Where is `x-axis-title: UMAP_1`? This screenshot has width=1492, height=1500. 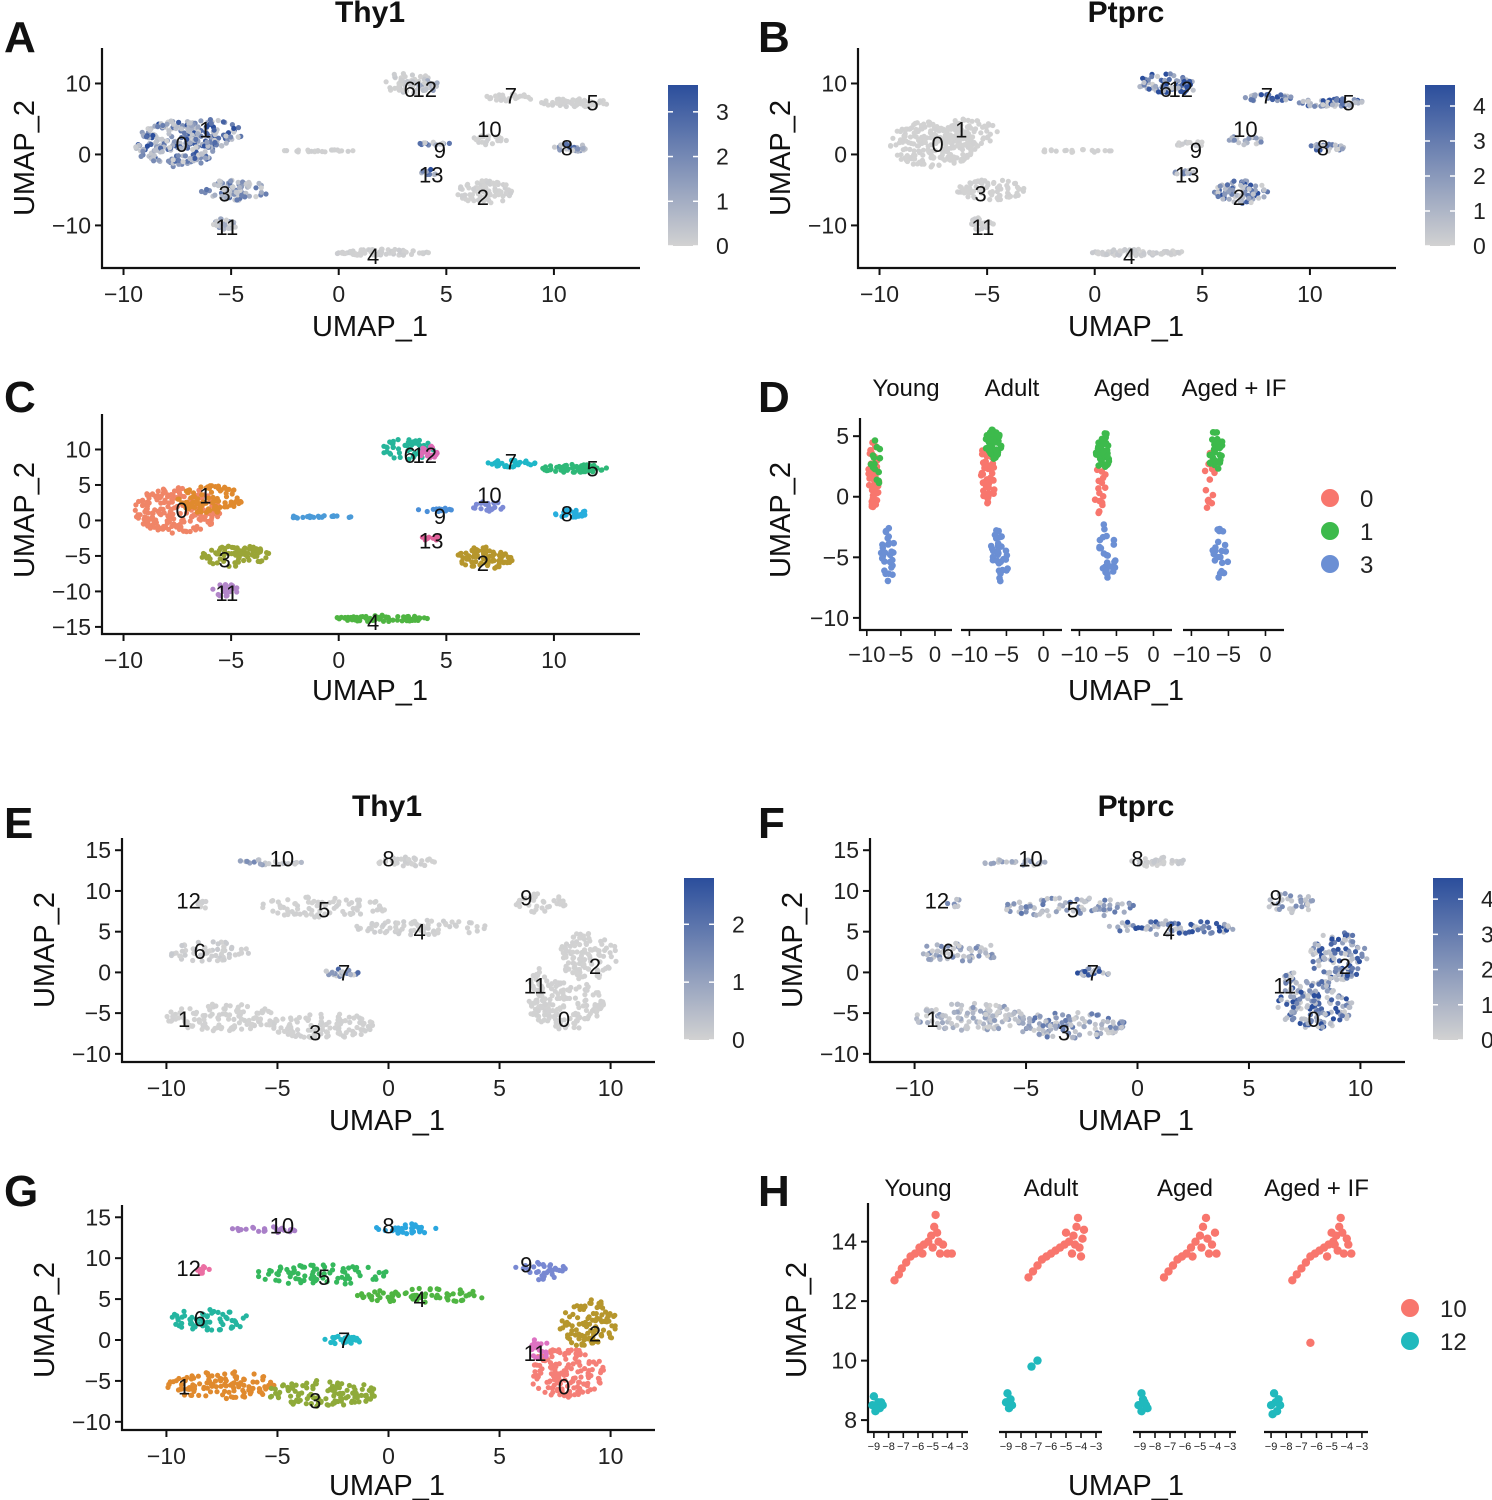 x-axis-title: UMAP_1 is located at coordinates (370, 327).